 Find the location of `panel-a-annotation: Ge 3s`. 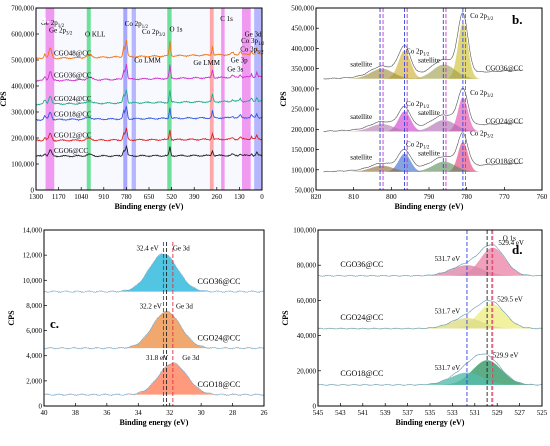

panel-a-annotation: Ge 3s is located at coordinates (235, 70).